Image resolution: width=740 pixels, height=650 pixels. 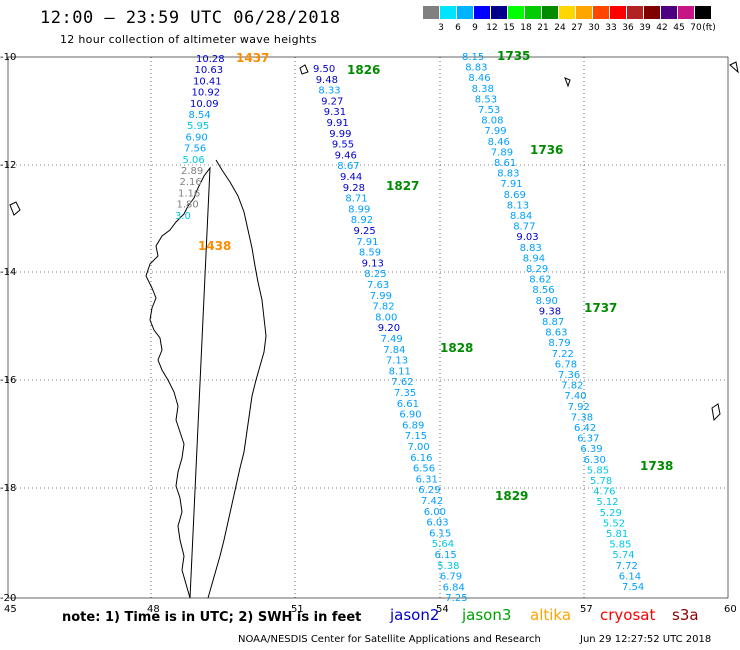 What do you see at coordinates (415, 615) in the screenshot?
I see `satellite-label-jason2: jason2` at bounding box center [415, 615].